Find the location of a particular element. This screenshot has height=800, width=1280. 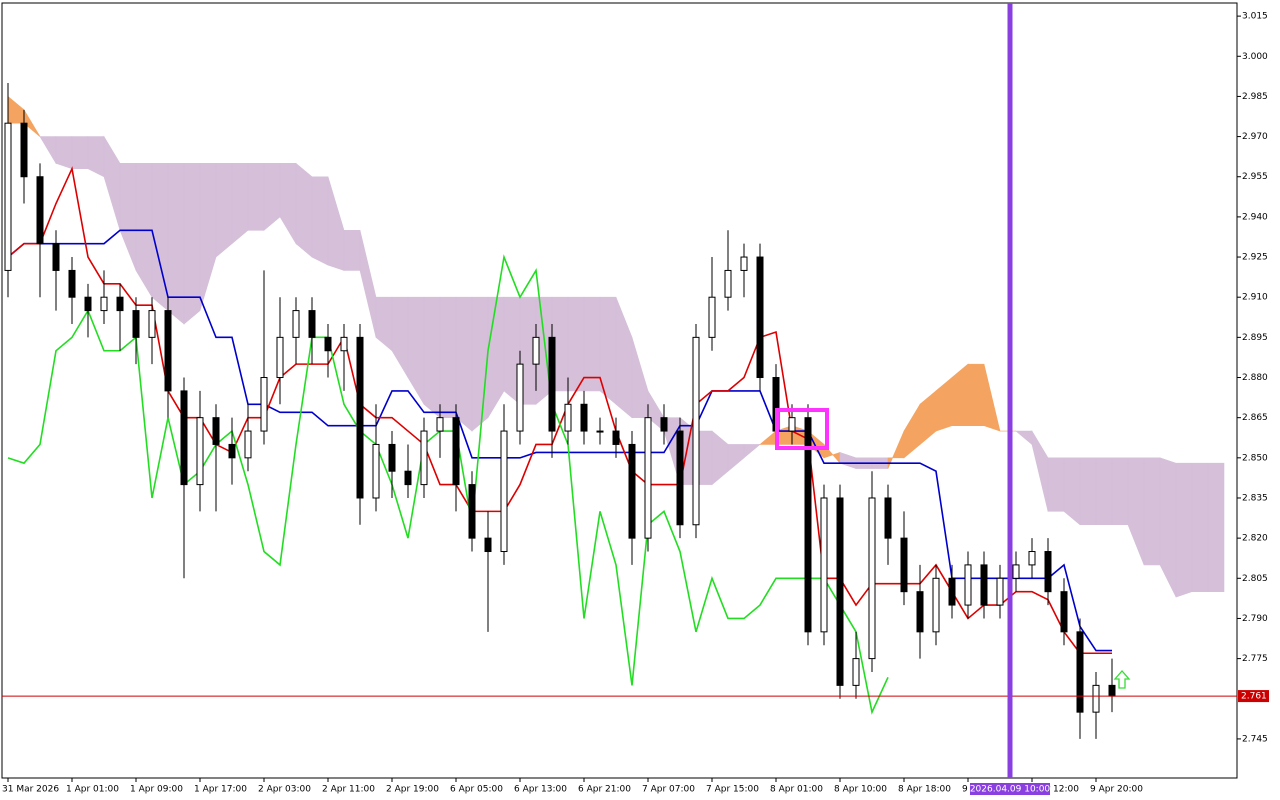

x-tick-label: 2 Apr 19:00 is located at coordinates (412, 790).